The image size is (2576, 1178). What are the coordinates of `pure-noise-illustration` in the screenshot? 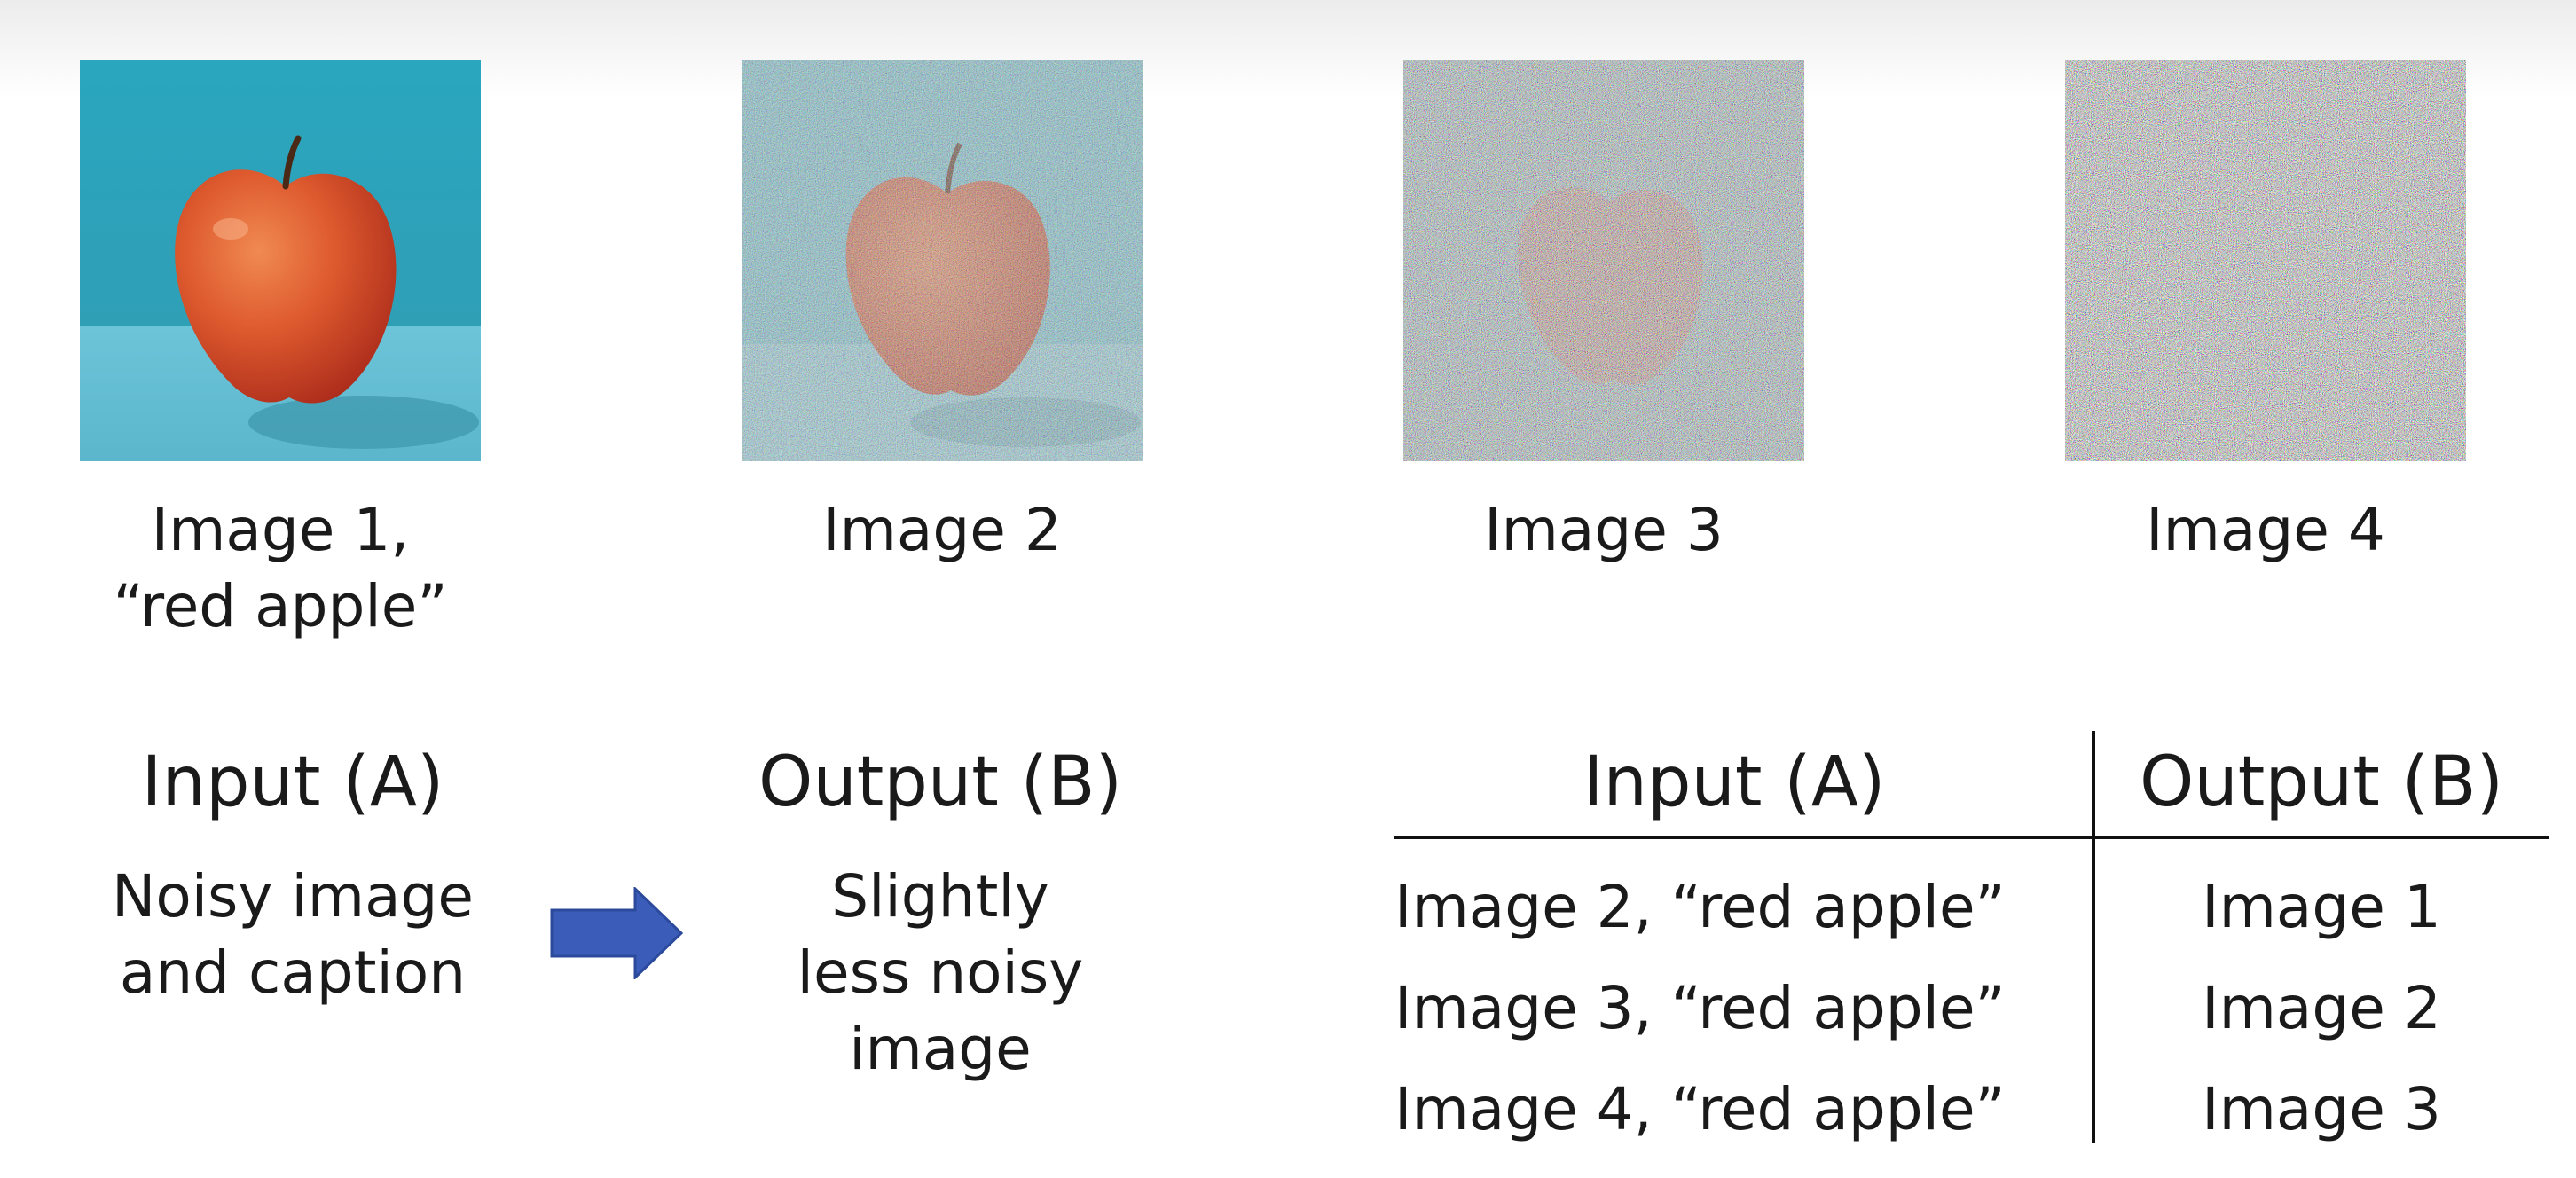 It's located at (2265, 260).